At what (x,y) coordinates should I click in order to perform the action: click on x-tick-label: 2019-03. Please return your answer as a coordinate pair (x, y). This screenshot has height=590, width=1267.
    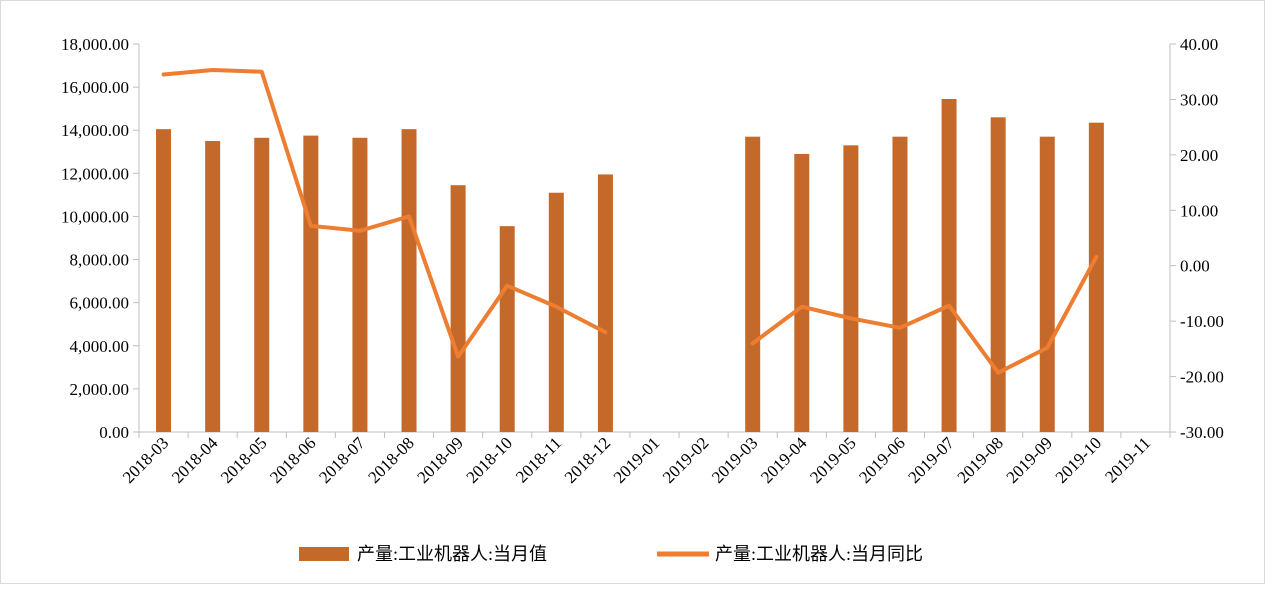
    Looking at the image, I should click on (735, 460).